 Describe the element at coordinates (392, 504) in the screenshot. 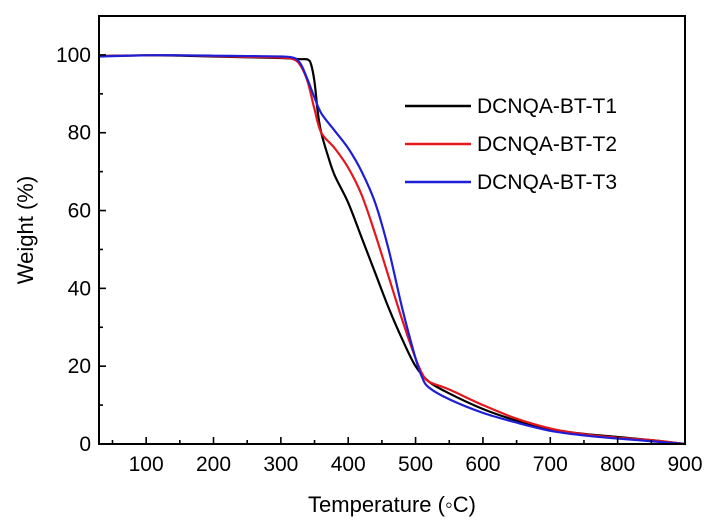

I see `x-axis-title: Temperature (◦C)` at that location.